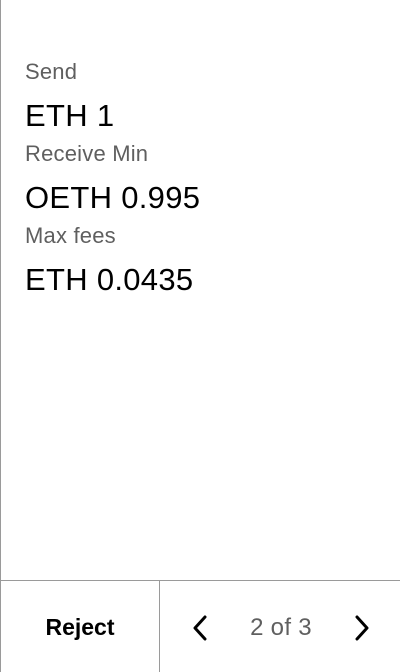 The image size is (400, 672). I want to click on footer-bar: Reject 2 of 3, so click(200, 626).